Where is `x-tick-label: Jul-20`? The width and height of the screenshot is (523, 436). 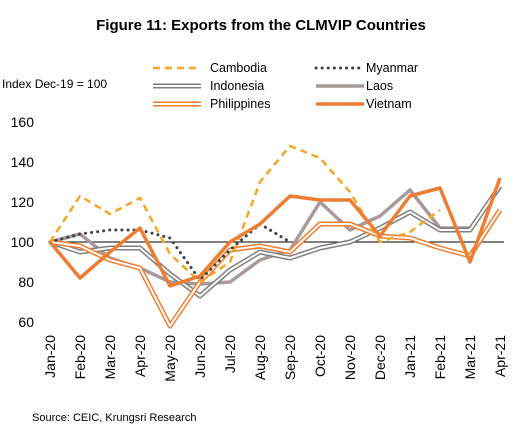 x-tick-label: Jul-20 is located at coordinates (230, 354).